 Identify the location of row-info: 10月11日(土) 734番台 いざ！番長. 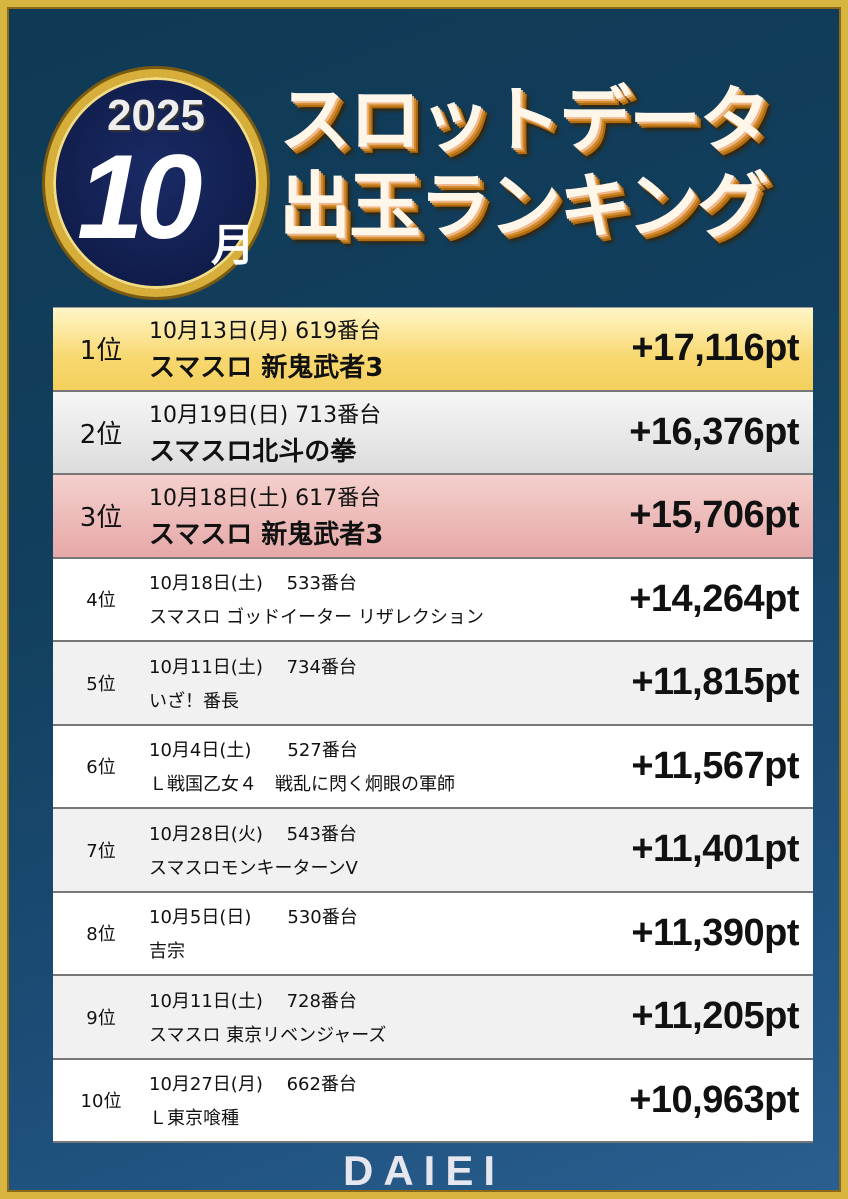
(359, 683).